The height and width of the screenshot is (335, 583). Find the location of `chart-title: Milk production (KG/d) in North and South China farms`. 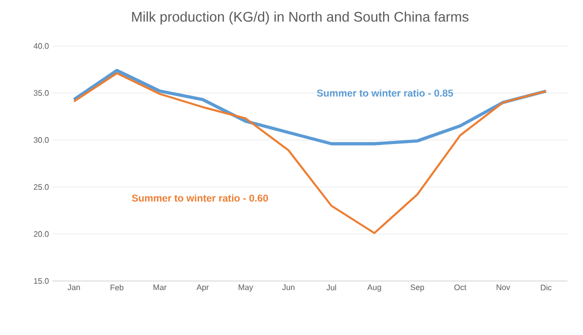

chart-title: Milk production (KG/d) in North and South China farms is located at coordinates (300, 17).